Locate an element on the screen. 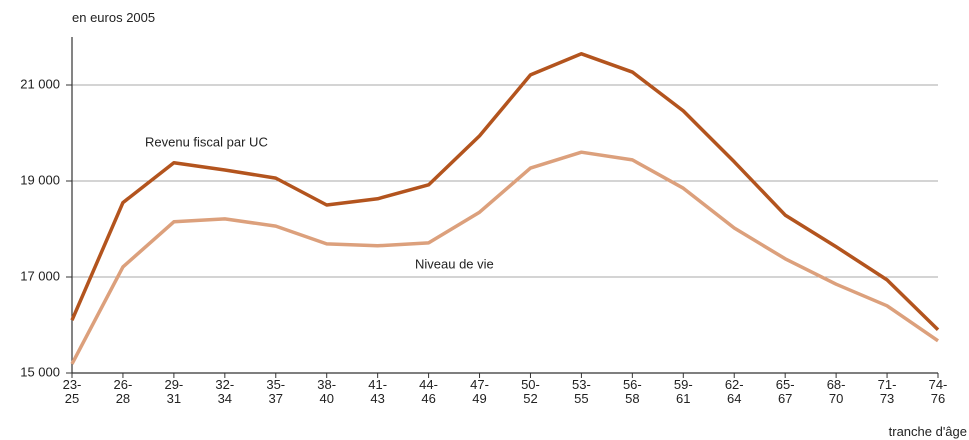 The image size is (969, 440). x-tick-label: 32- 34 is located at coordinates (225, 391).